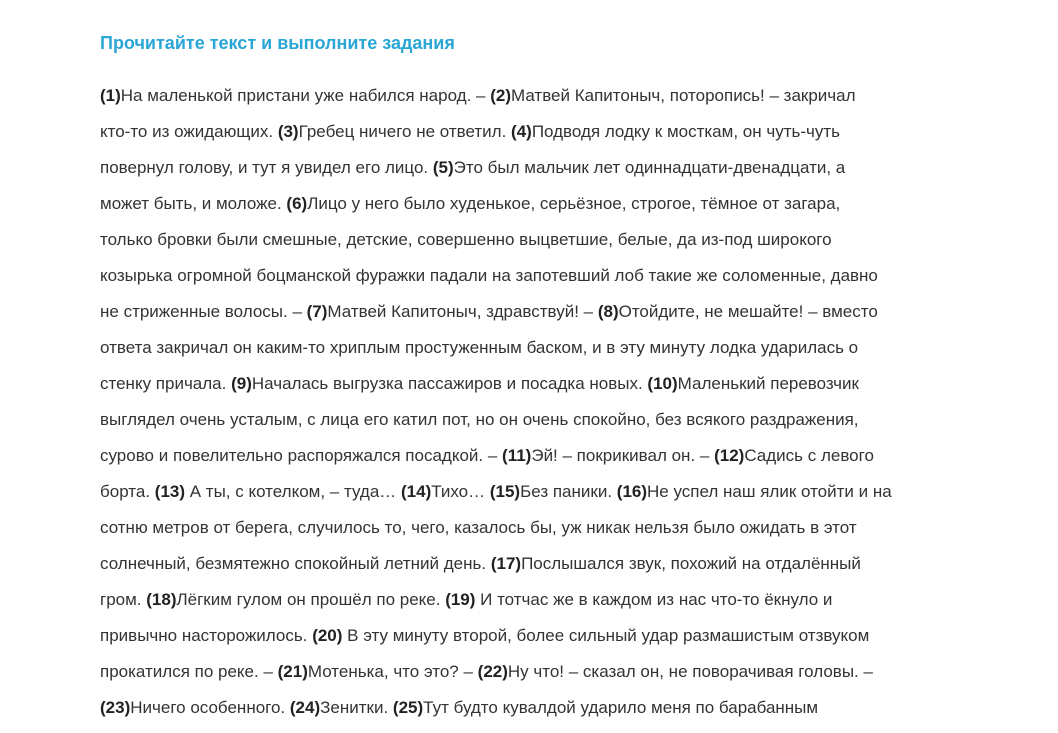 The width and height of the screenshot is (1058, 733). I want to click on sentence-text: привычно насторожилось., so click(206, 635).